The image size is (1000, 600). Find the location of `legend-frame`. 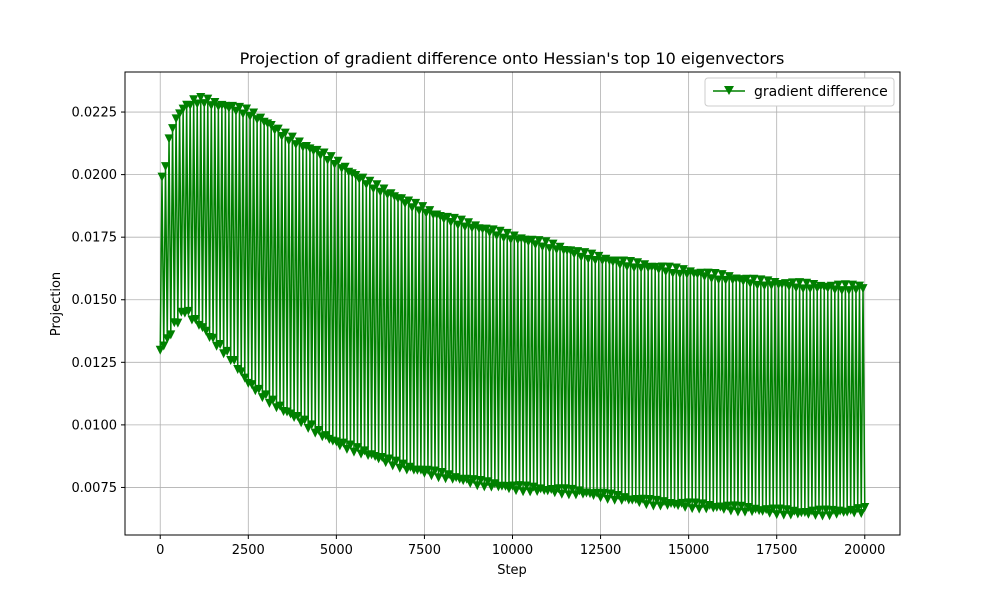

legend-frame is located at coordinates (799, 92).